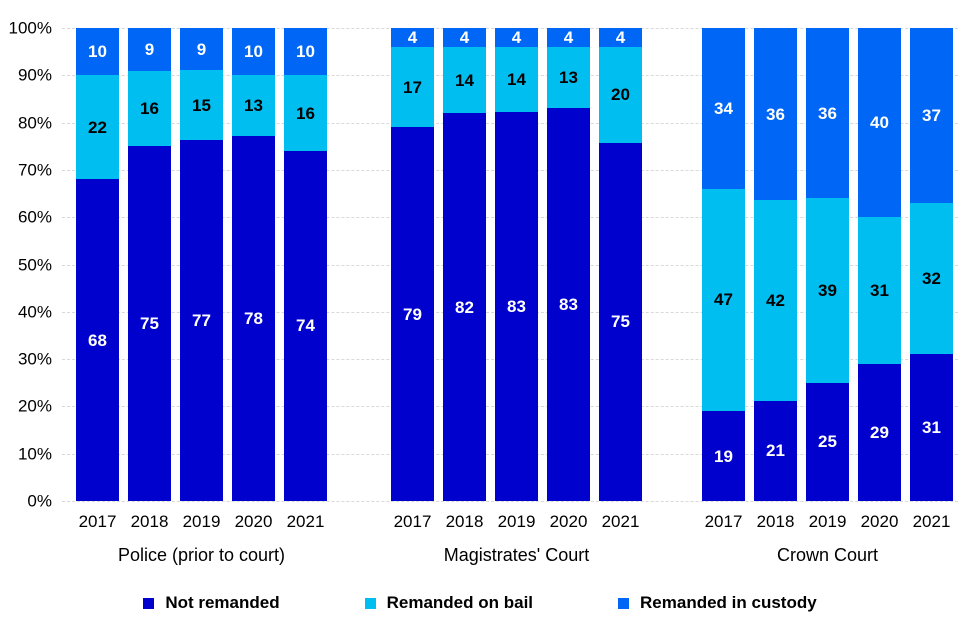 Image resolution: width=960 pixels, height=640 pixels. Describe the element at coordinates (201, 105) in the screenshot. I see `bar-value-label: 15` at that location.